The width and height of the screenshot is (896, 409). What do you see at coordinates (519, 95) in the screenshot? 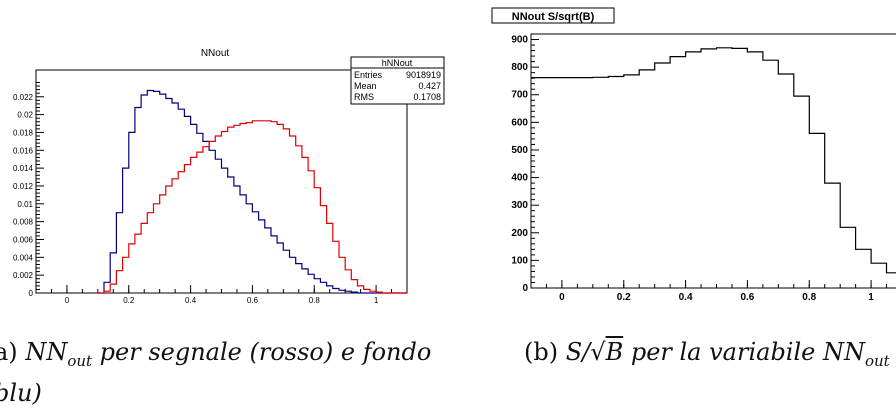
I see `y-tick-label: 700` at bounding box center [519, 95].